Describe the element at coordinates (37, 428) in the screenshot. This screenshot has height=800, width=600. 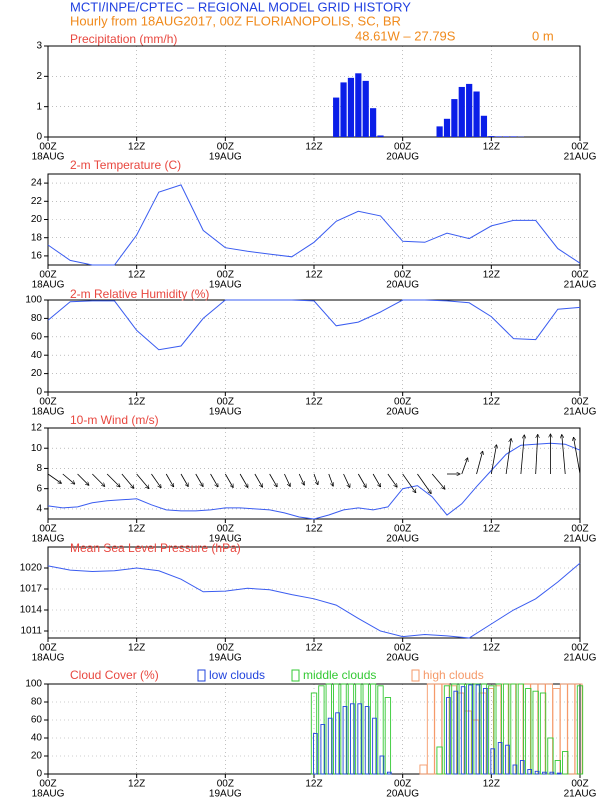
I see `y-tick-label: 12` at that location.